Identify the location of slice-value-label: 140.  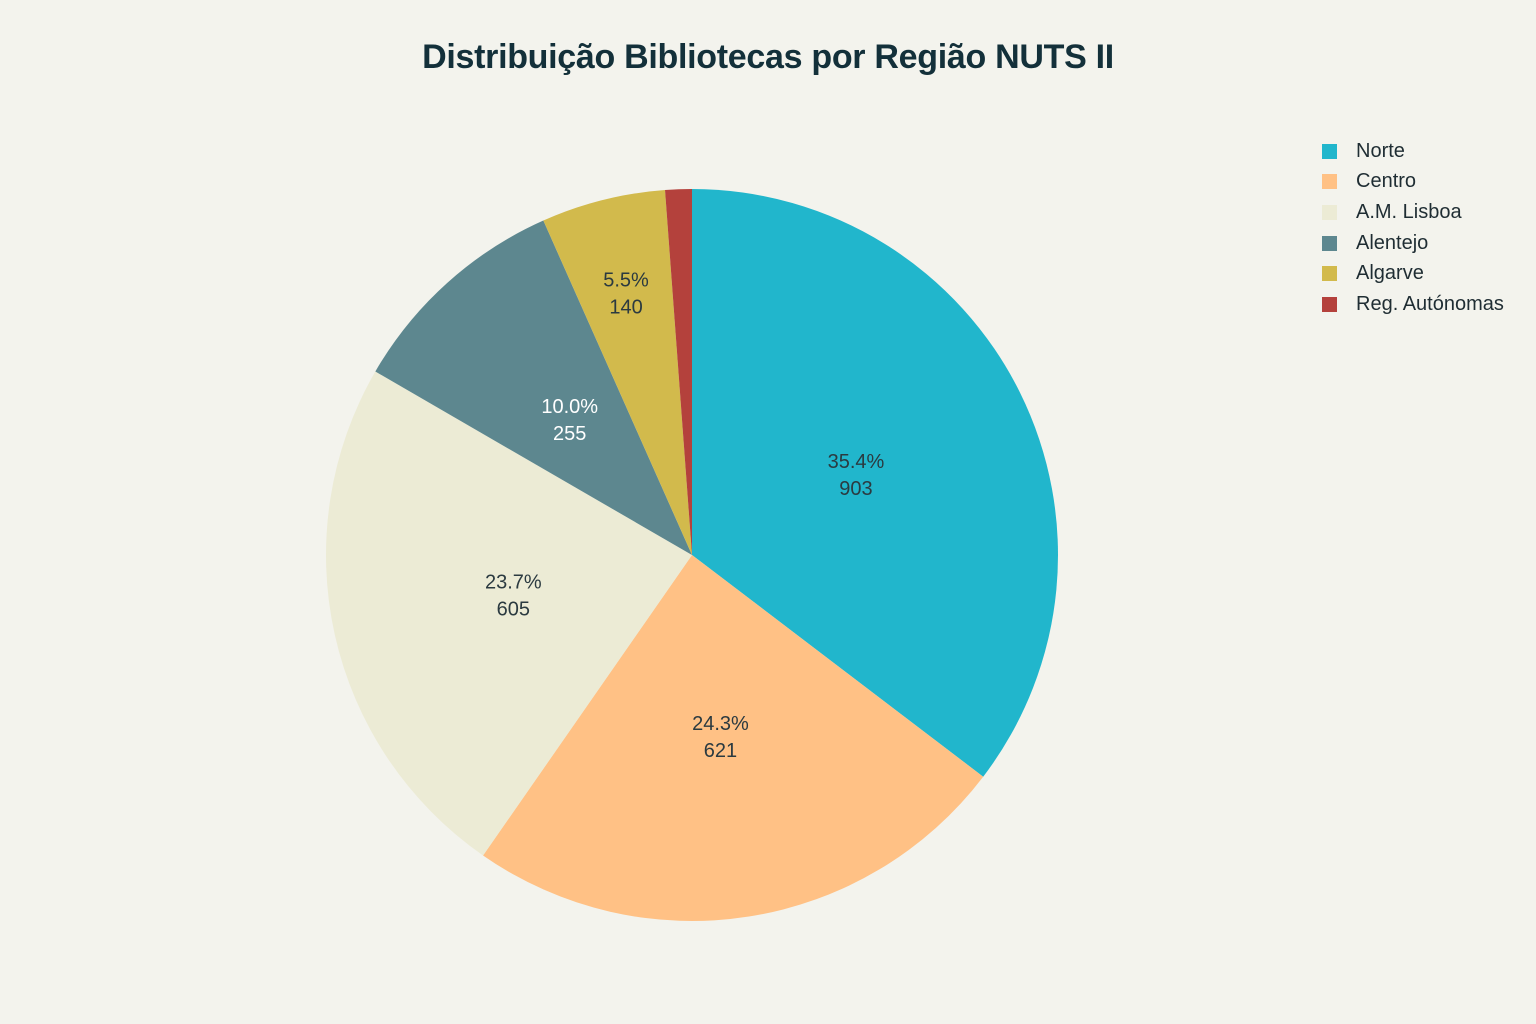
(625, 307).